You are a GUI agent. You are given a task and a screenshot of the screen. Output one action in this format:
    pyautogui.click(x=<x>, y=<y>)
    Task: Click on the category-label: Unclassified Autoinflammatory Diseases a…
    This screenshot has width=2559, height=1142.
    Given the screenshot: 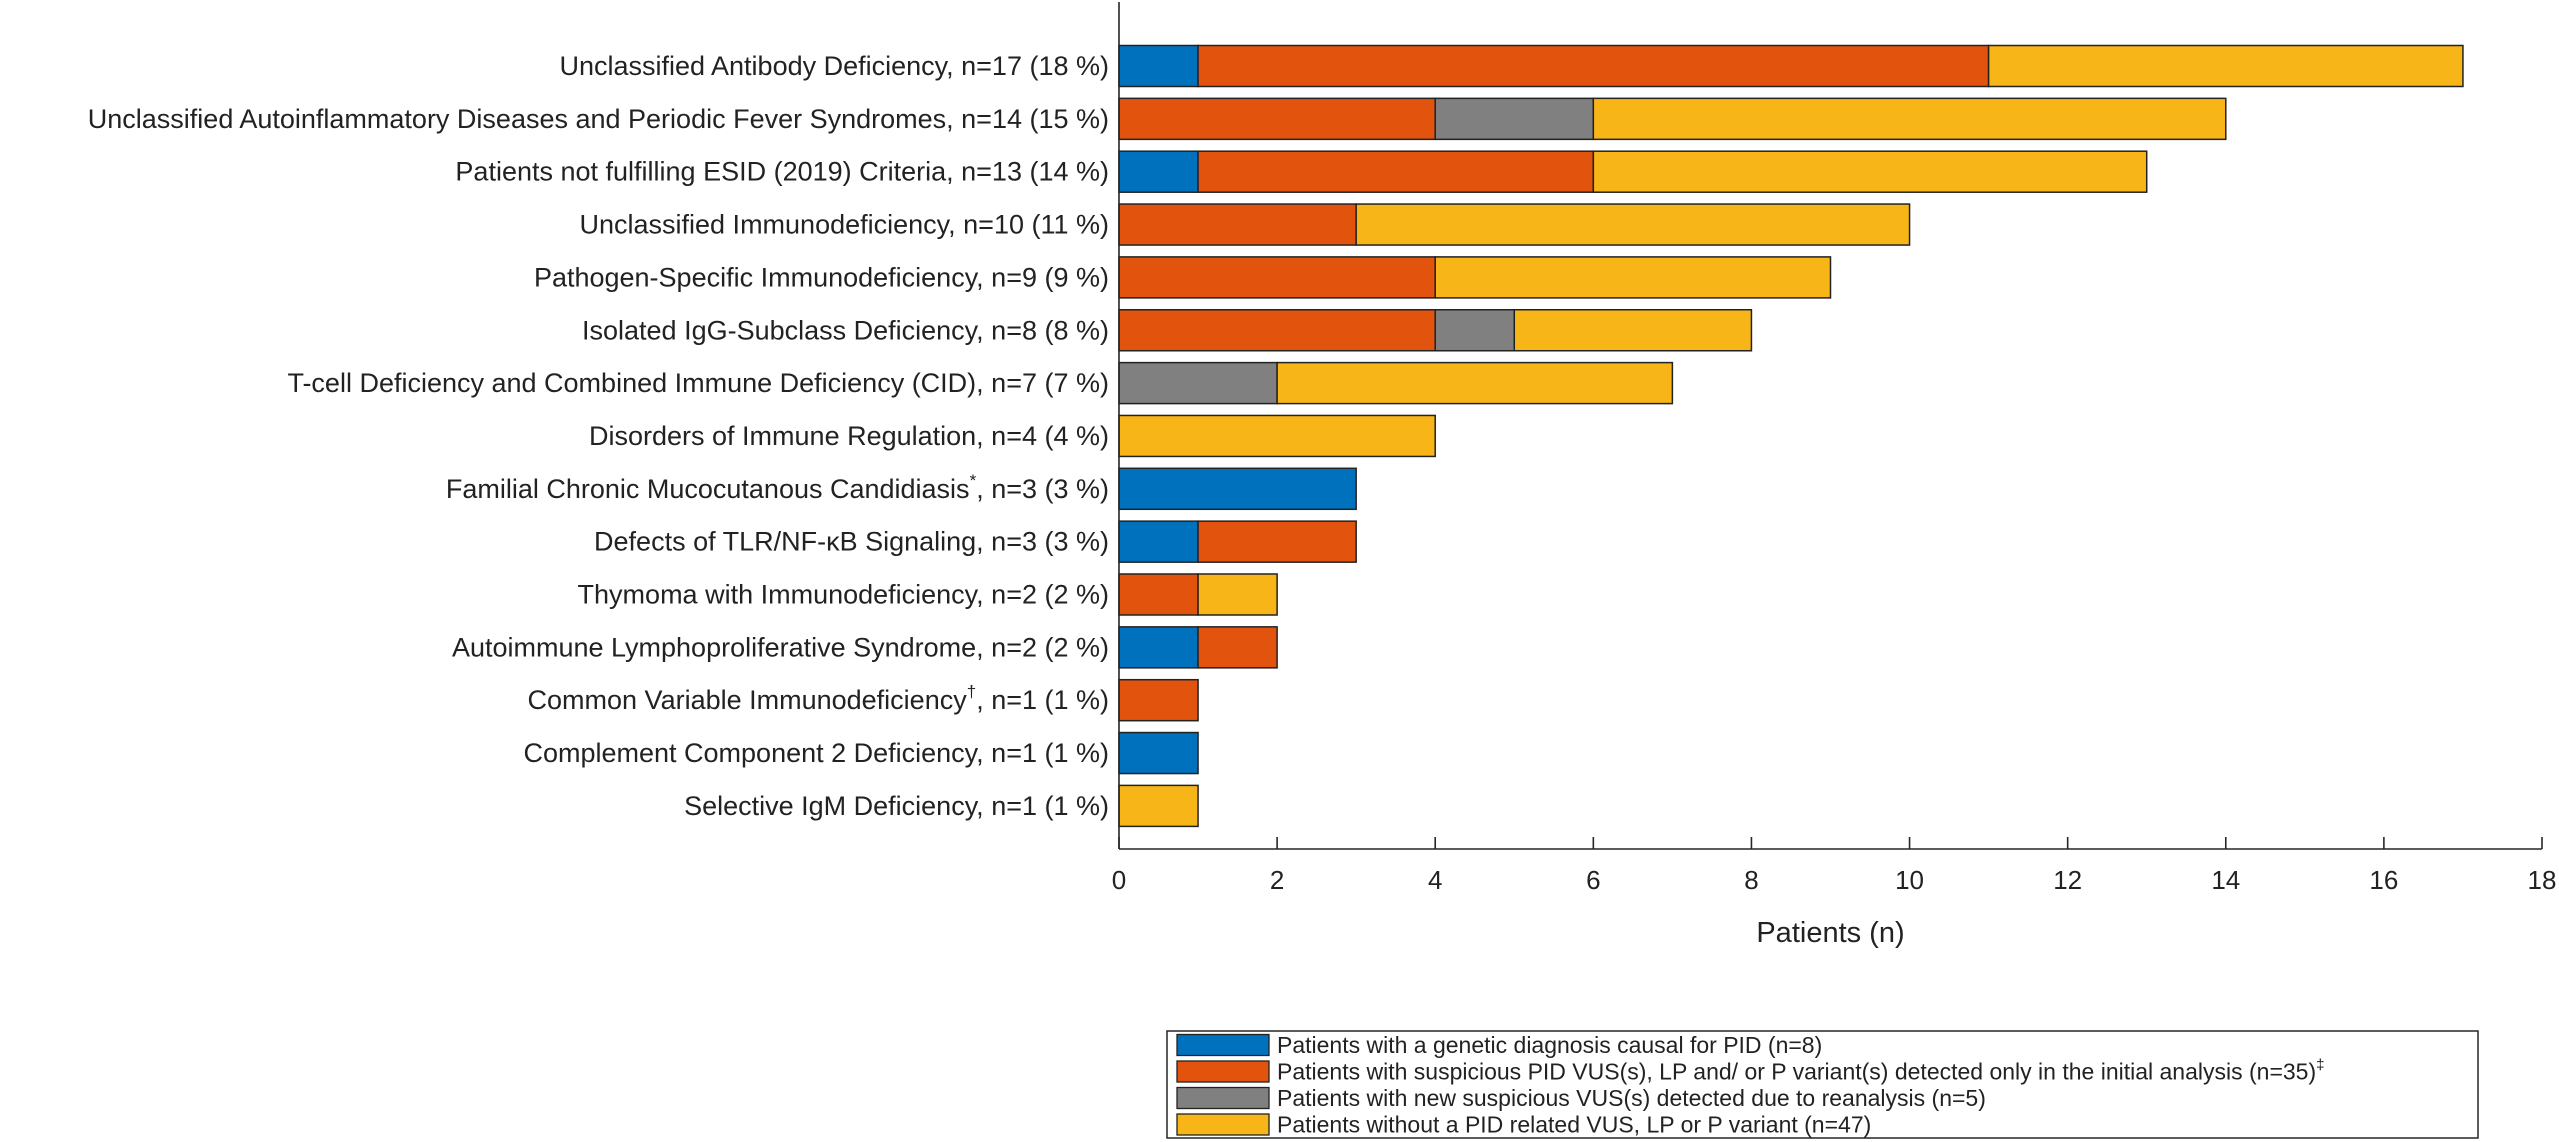 What is the action you would take?
    pyautogui.click(x=598, y=119)
    